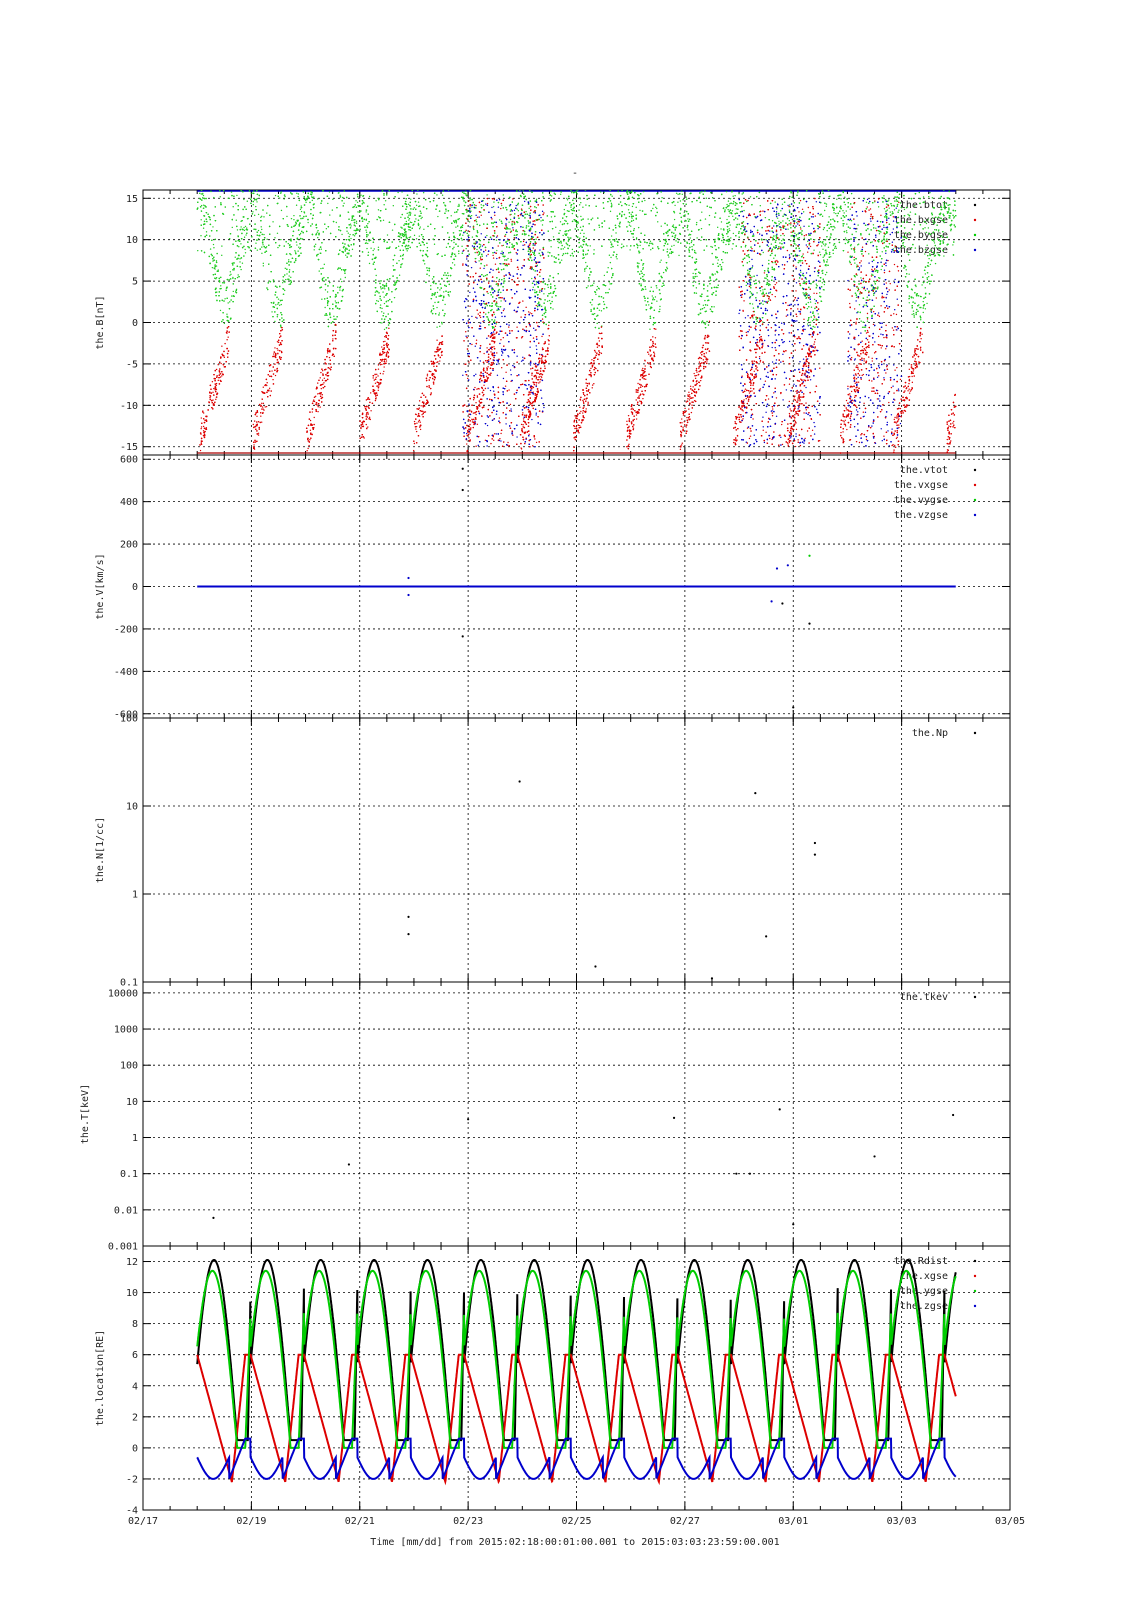  What do you see at coordinates (132, 364) in the screenshot?
I see `y-tick-label: -5` at bounding box center [132, 364].